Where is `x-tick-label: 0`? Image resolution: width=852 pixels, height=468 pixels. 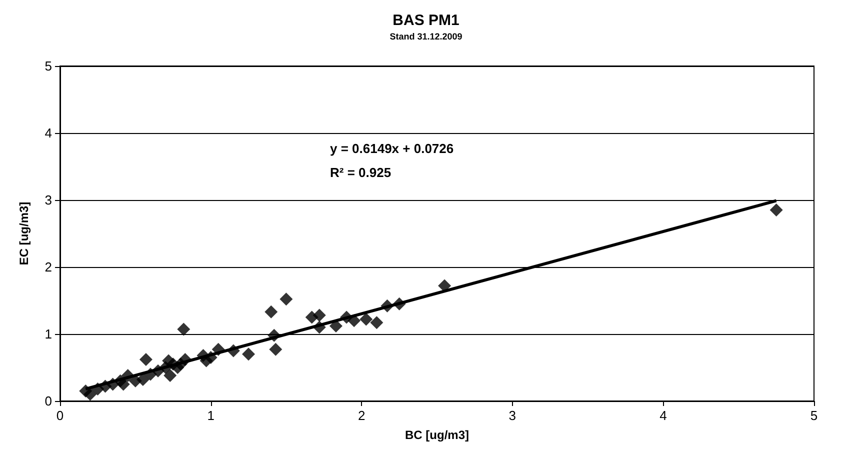
x-tick-label: 0 is located at coordinates (60, 415).